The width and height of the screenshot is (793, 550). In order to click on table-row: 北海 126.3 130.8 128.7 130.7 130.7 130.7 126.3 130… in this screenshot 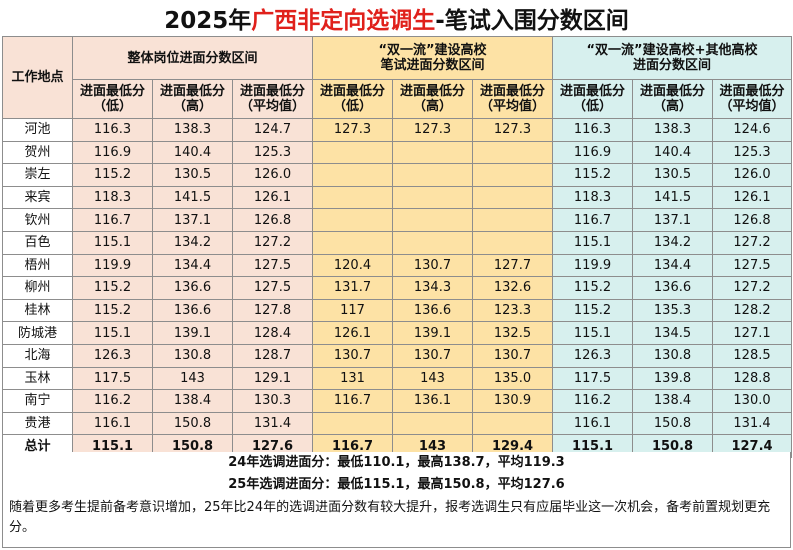, I will do `click(397, 355)`.